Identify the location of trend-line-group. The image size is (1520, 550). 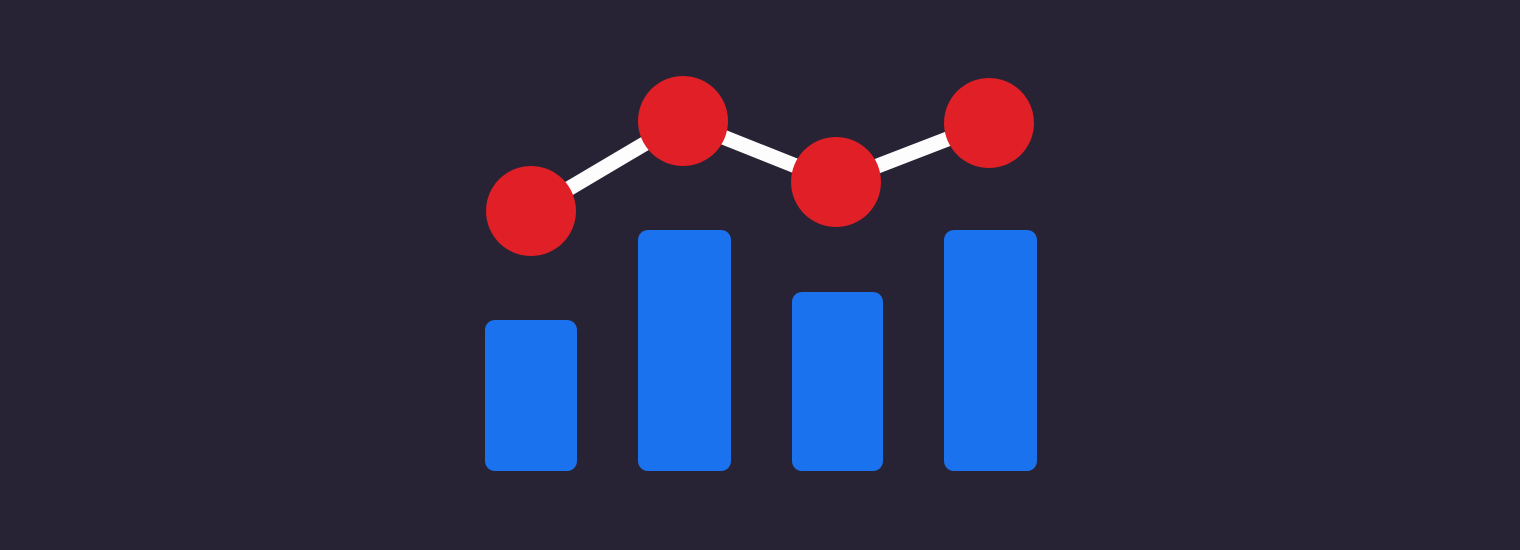
(760, 166).